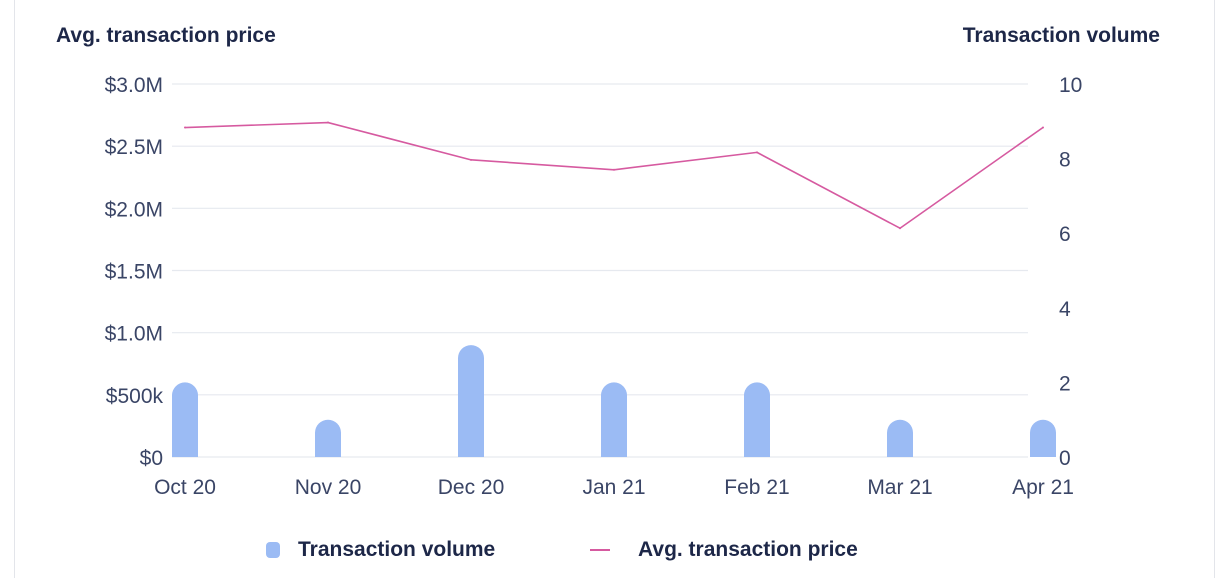  I want to click on right-axis-ticks: 0 2 4 6 8 10, so click(1070, 272).